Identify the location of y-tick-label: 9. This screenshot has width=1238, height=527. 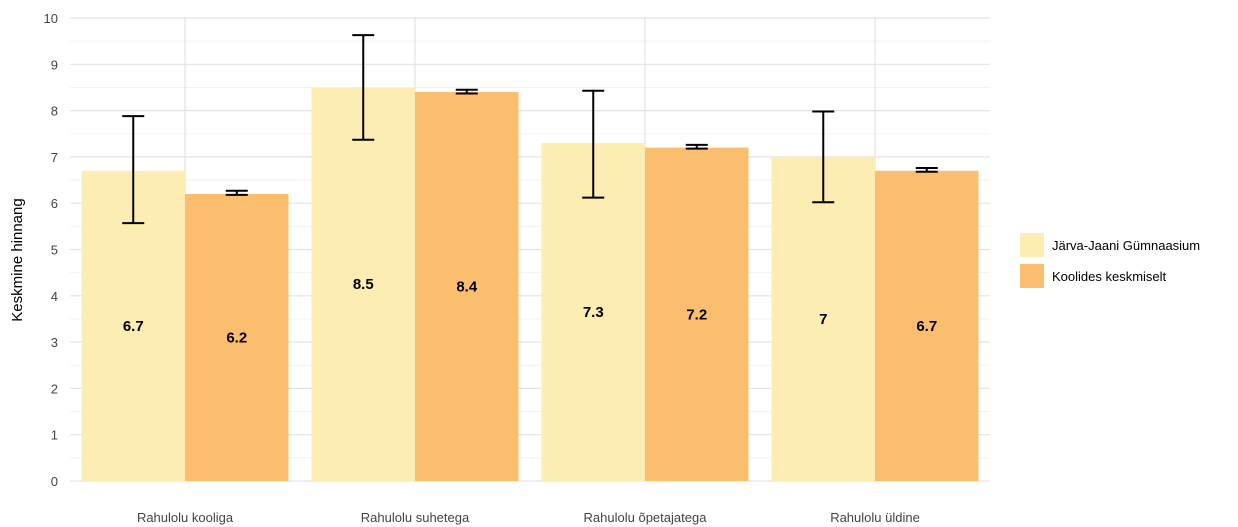
(54, 64).